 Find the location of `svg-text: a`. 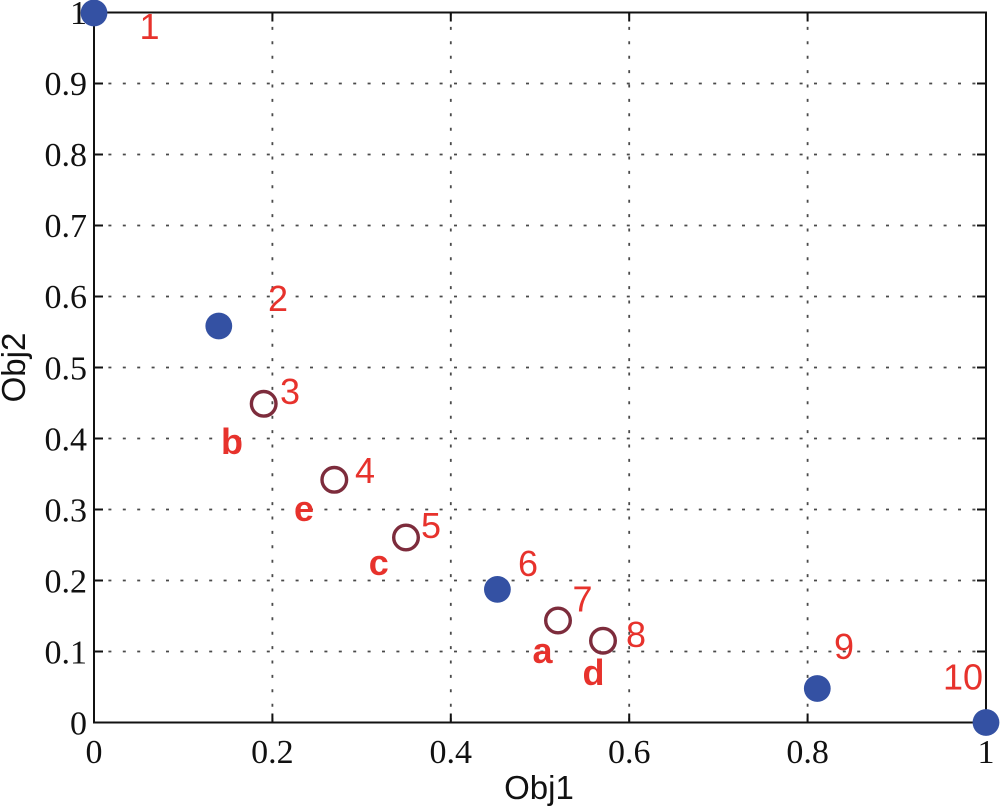

svg-text: a is located at coordinates (542, 650).